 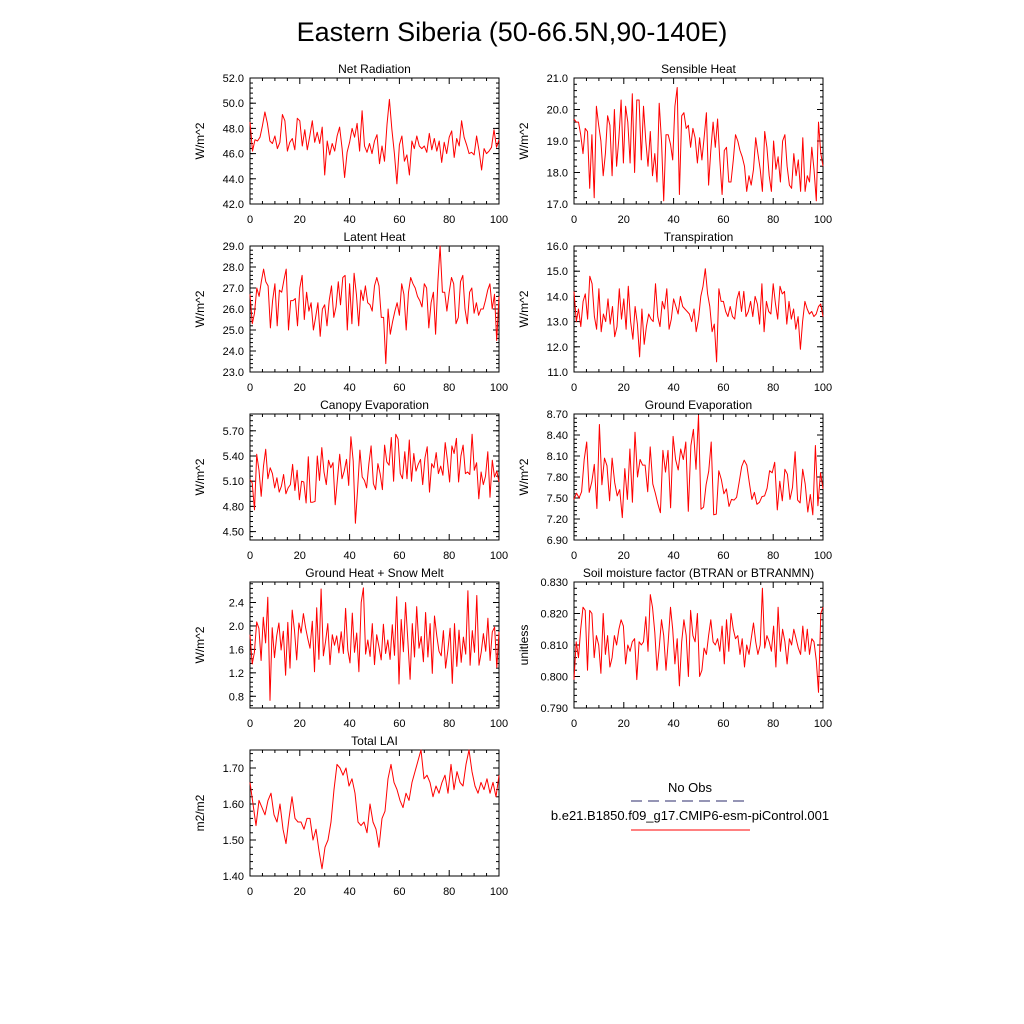 I want to click on panel-title: Total LAI, so click(x=374, y=741).